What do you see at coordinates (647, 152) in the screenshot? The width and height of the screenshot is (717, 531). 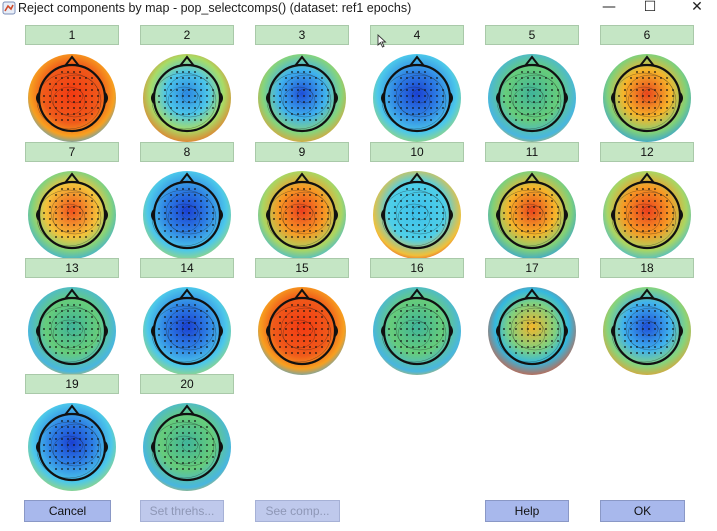 I see `component-button-12: 12` at bounding box center [647, 152].